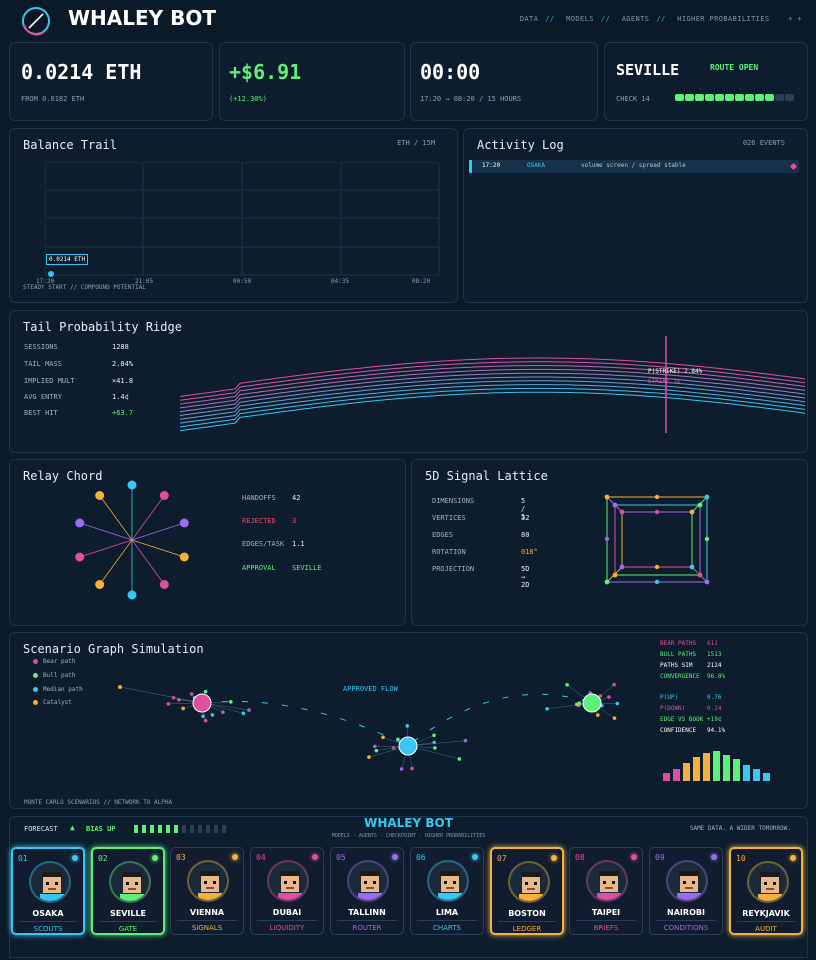 The image size is (816, 960). What do you see at coordinates (481, 535) in the screenshot?
I see `lattice-stat-edges: EDGES 80` at bounding box center [481, 535].